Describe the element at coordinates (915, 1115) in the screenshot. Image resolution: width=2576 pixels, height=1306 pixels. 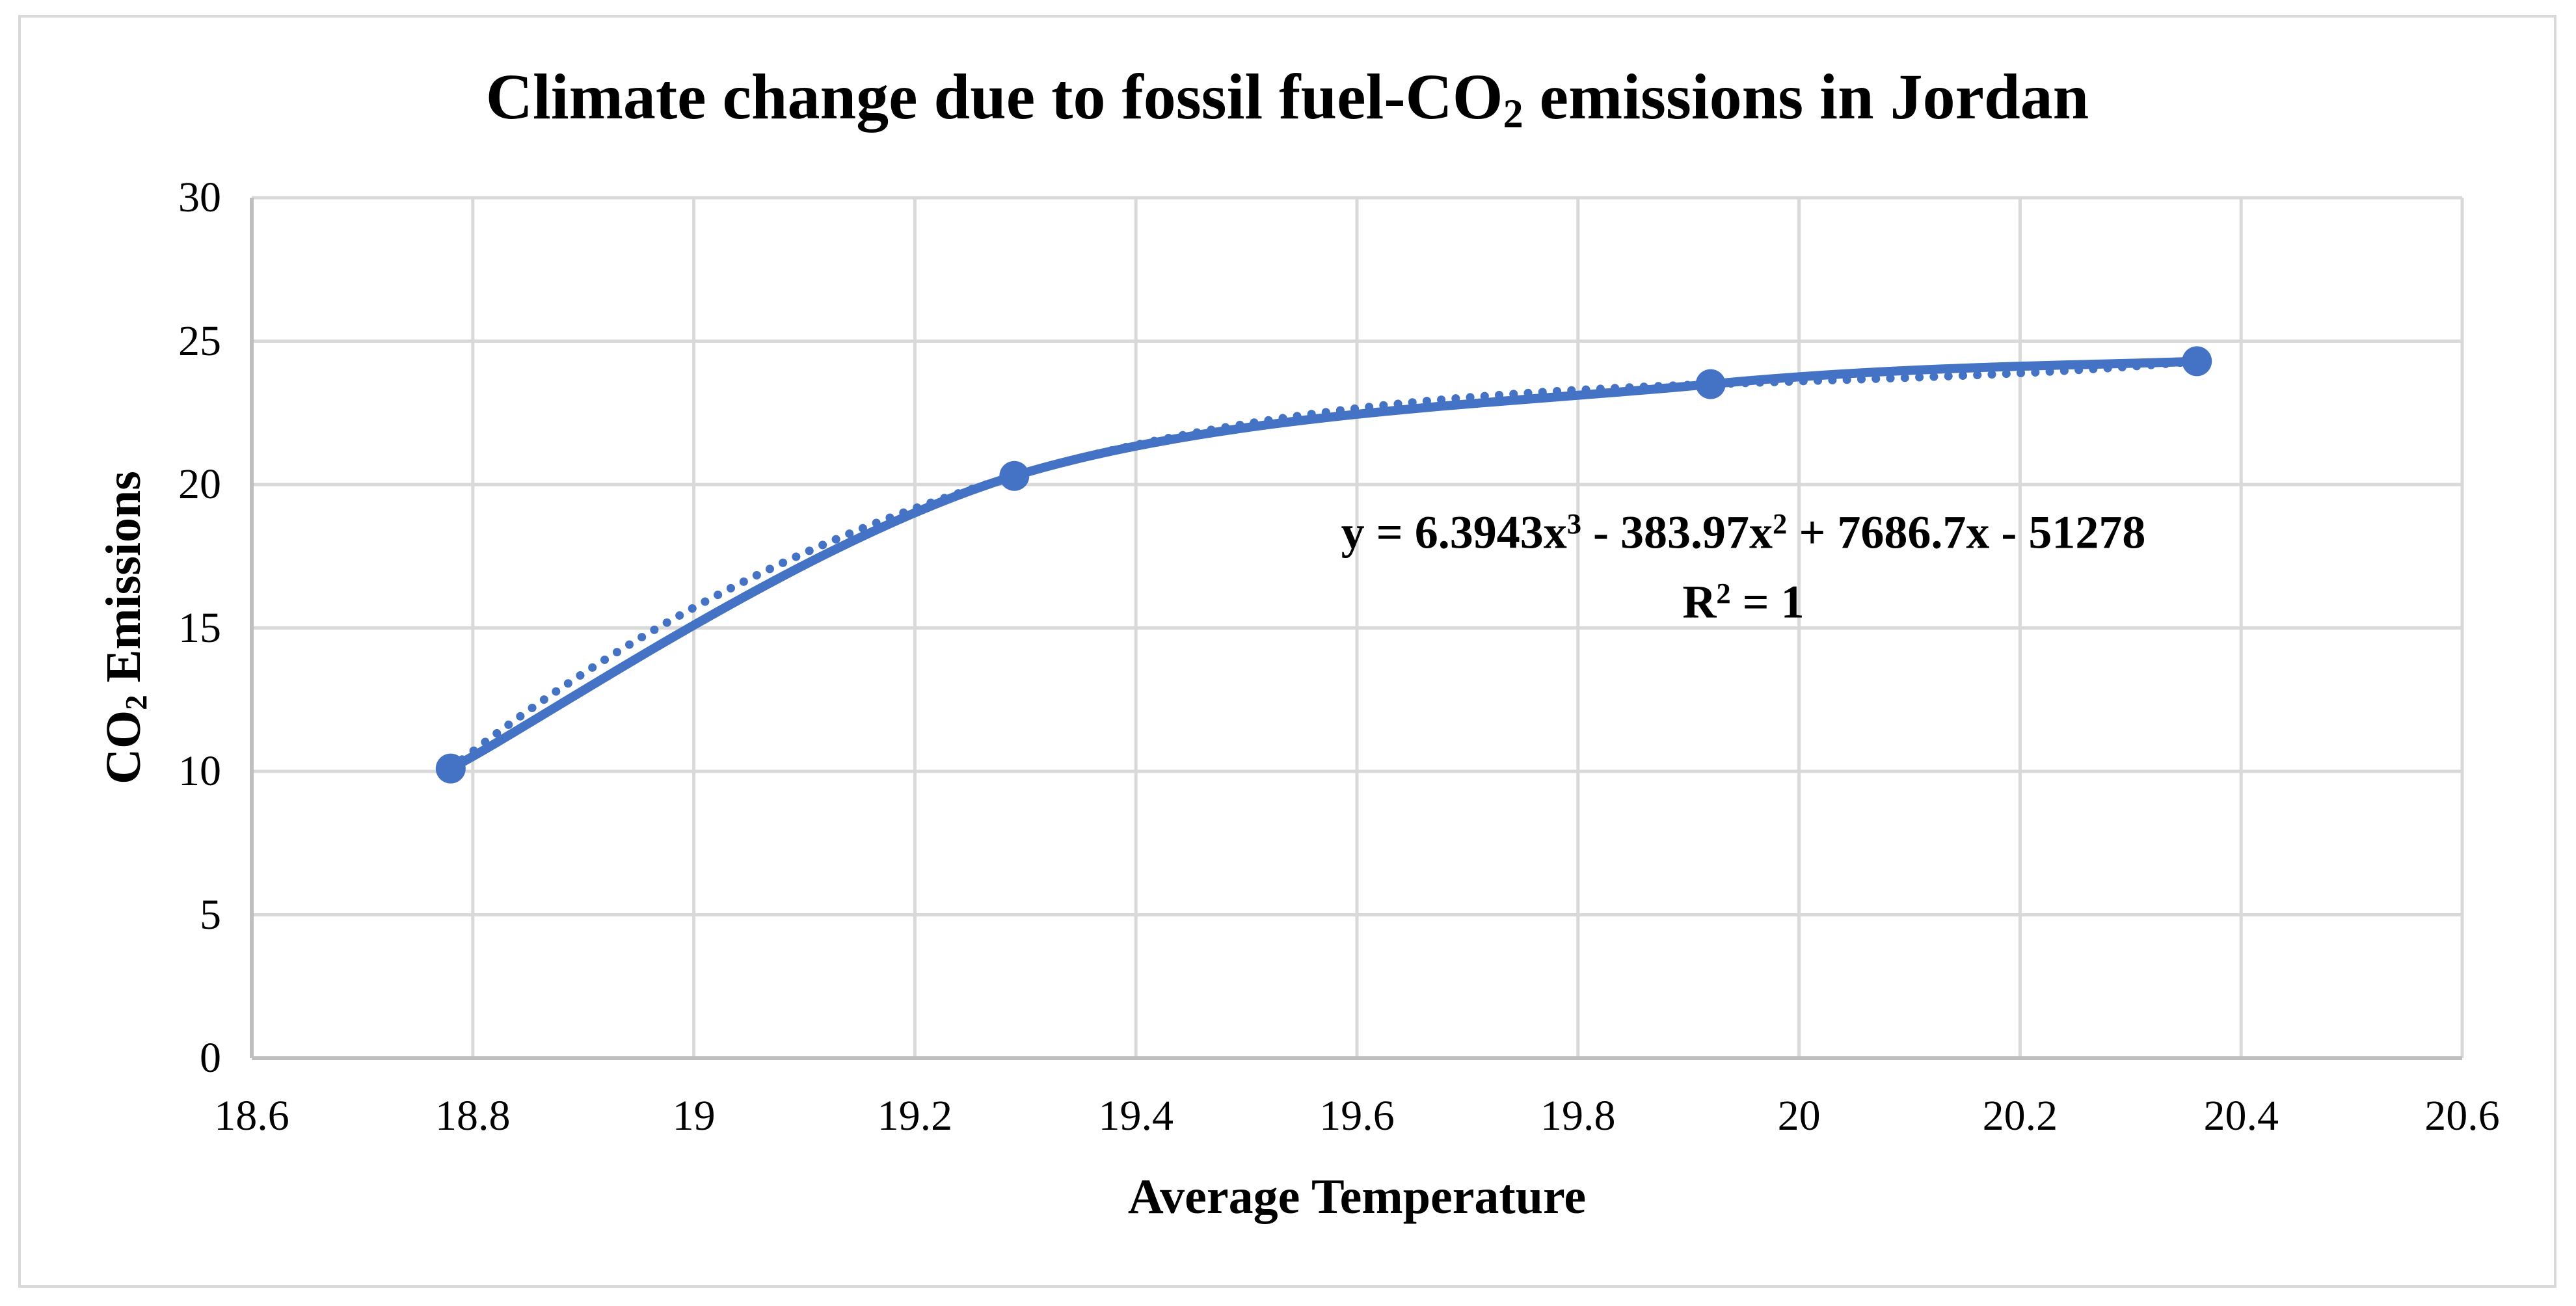
I see `x-tick-label: 19.2` at that location.